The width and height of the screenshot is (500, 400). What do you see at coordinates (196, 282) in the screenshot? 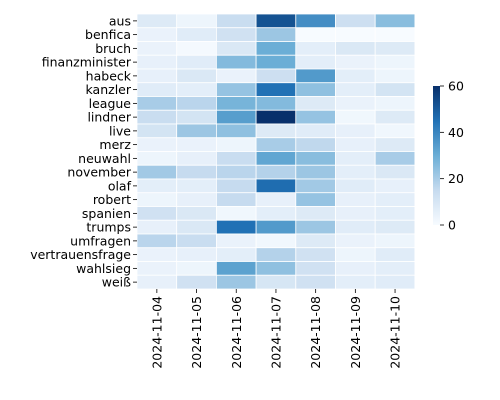
I see `heatmap-cell-weiß-2024-11-05` at bounding box center [196, 282].